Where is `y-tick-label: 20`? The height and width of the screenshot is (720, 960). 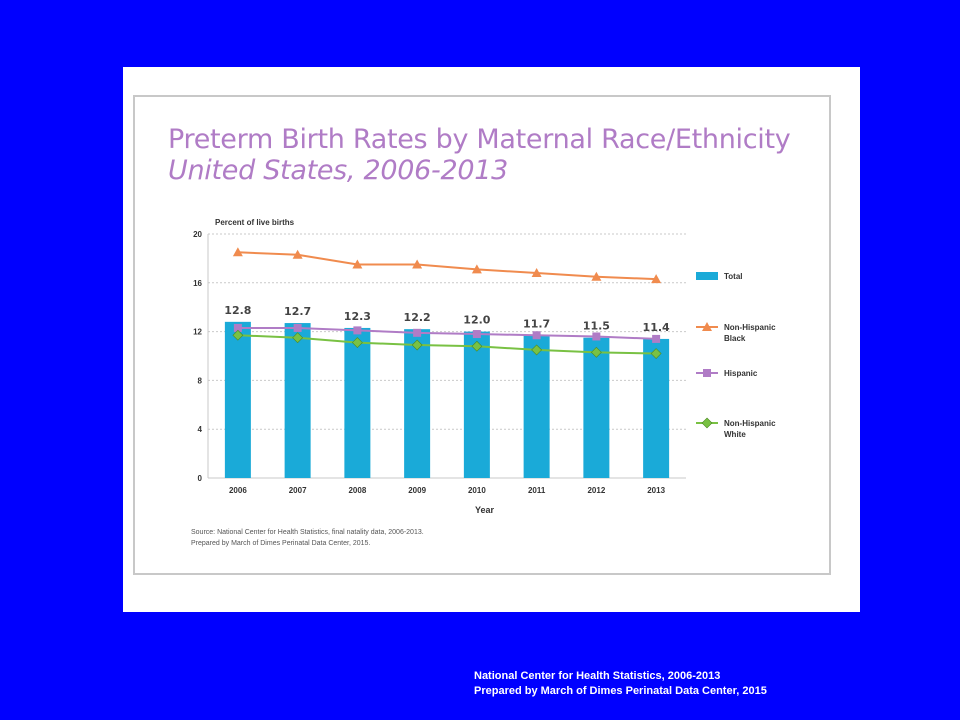 y-tick-label: 20 is located at coordinates (197, 234).